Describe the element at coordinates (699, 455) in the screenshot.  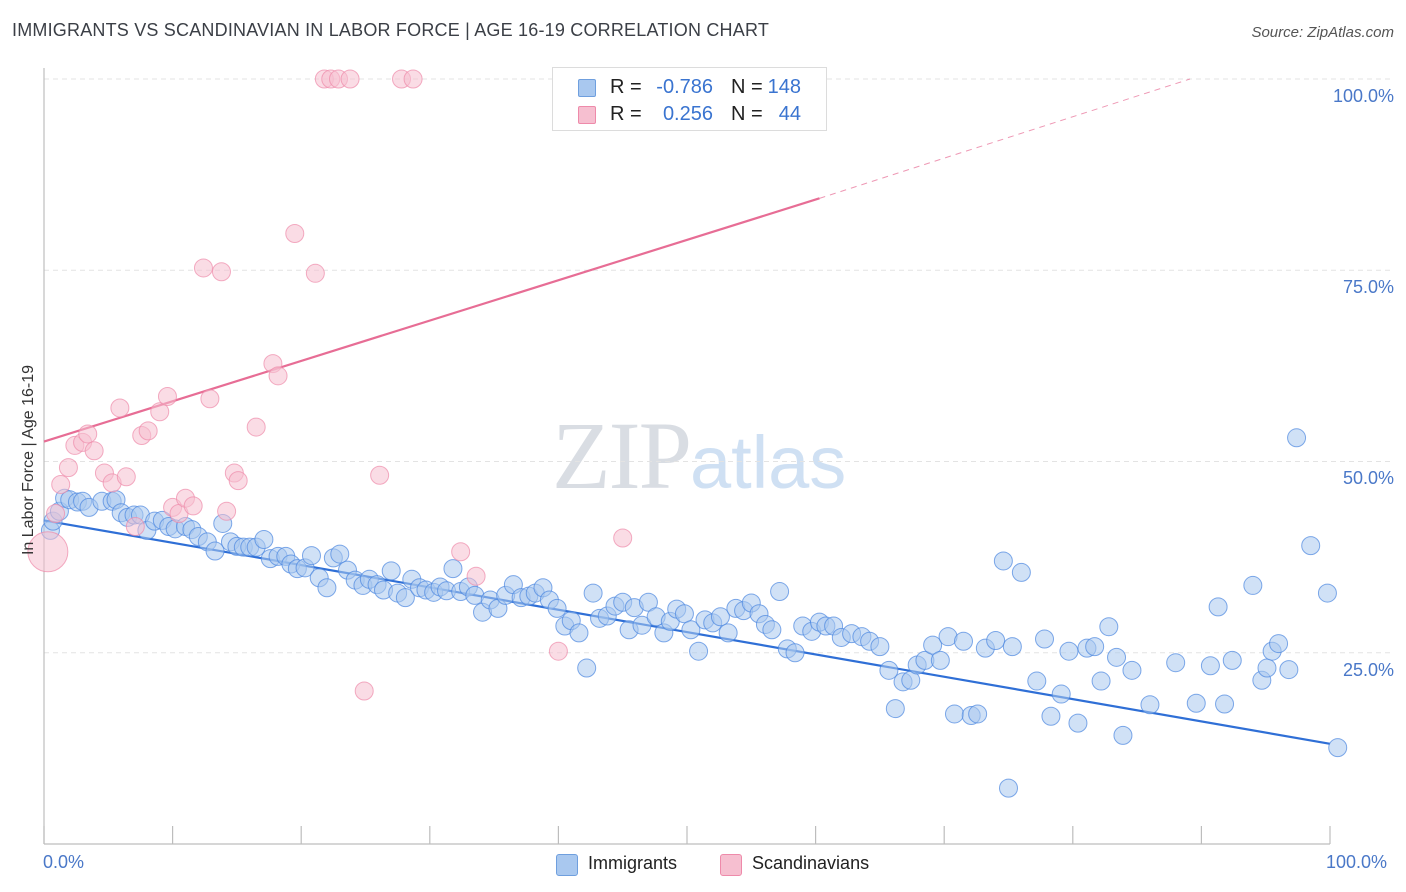
I see `watermark: ZIPatlas` at that location.